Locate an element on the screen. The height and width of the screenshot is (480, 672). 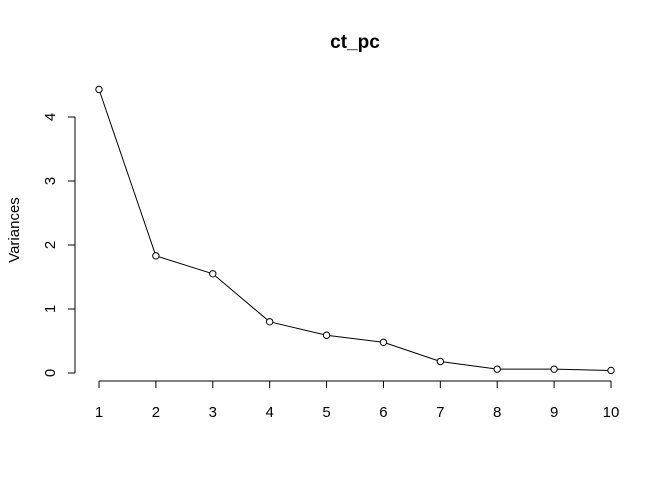
x-tick-label: 10 is located at coordinates (611, 412).